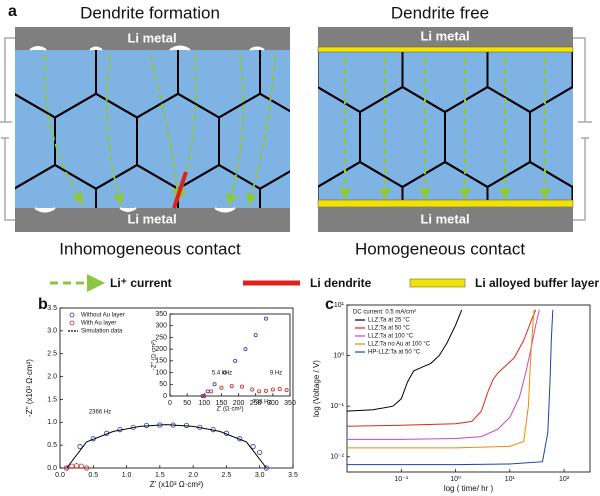 The width and height of the screenshot is (600, 496). What do you see at coordinates (52, 376) in the screenshot?
I see `y-tick-label: 2.0` at bounding box center [52, 376].